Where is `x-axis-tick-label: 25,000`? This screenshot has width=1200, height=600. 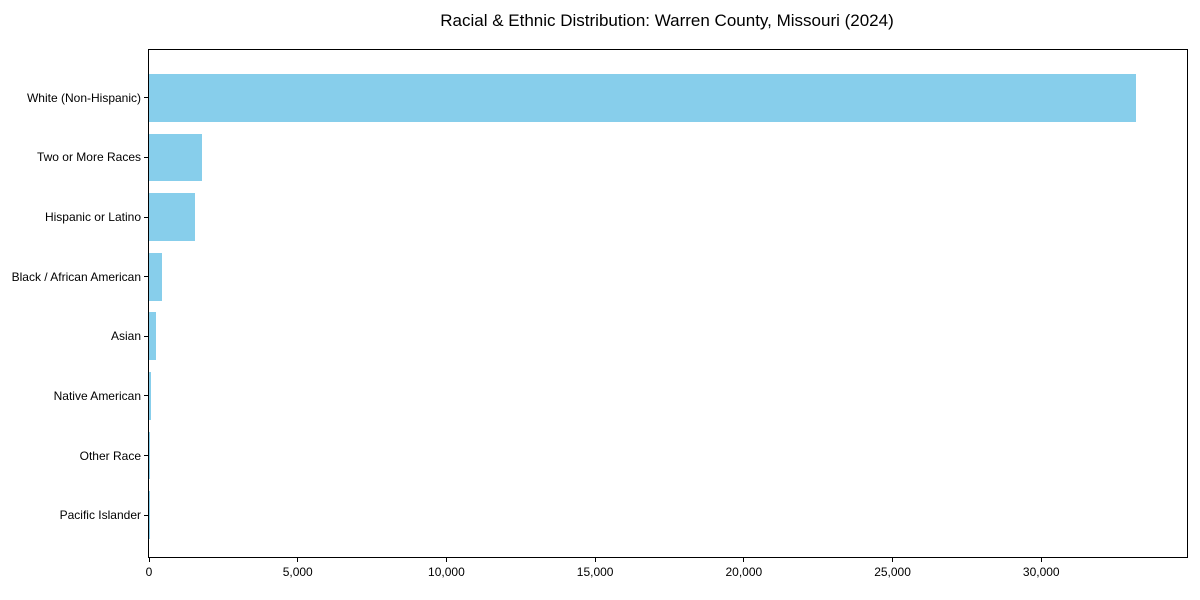 x-axis-tick-label: 25,000 is located at coordinates (892, 572).